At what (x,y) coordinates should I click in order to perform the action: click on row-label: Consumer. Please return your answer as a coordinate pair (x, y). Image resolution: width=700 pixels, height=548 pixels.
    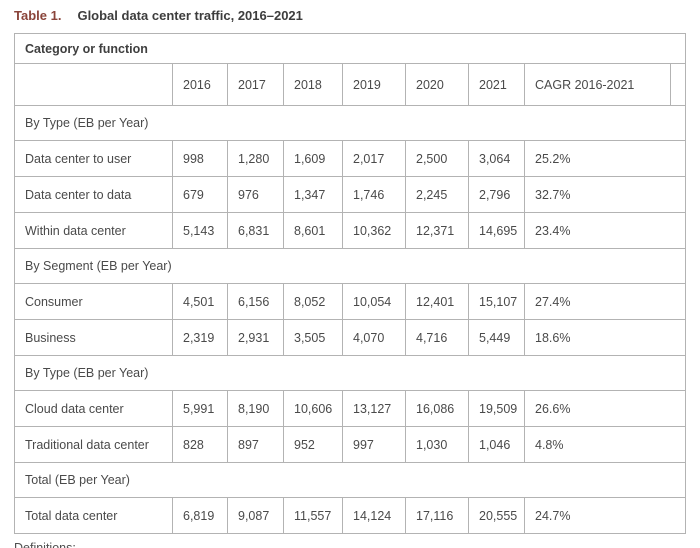
    Looking at the image, I should click on (93, 301).